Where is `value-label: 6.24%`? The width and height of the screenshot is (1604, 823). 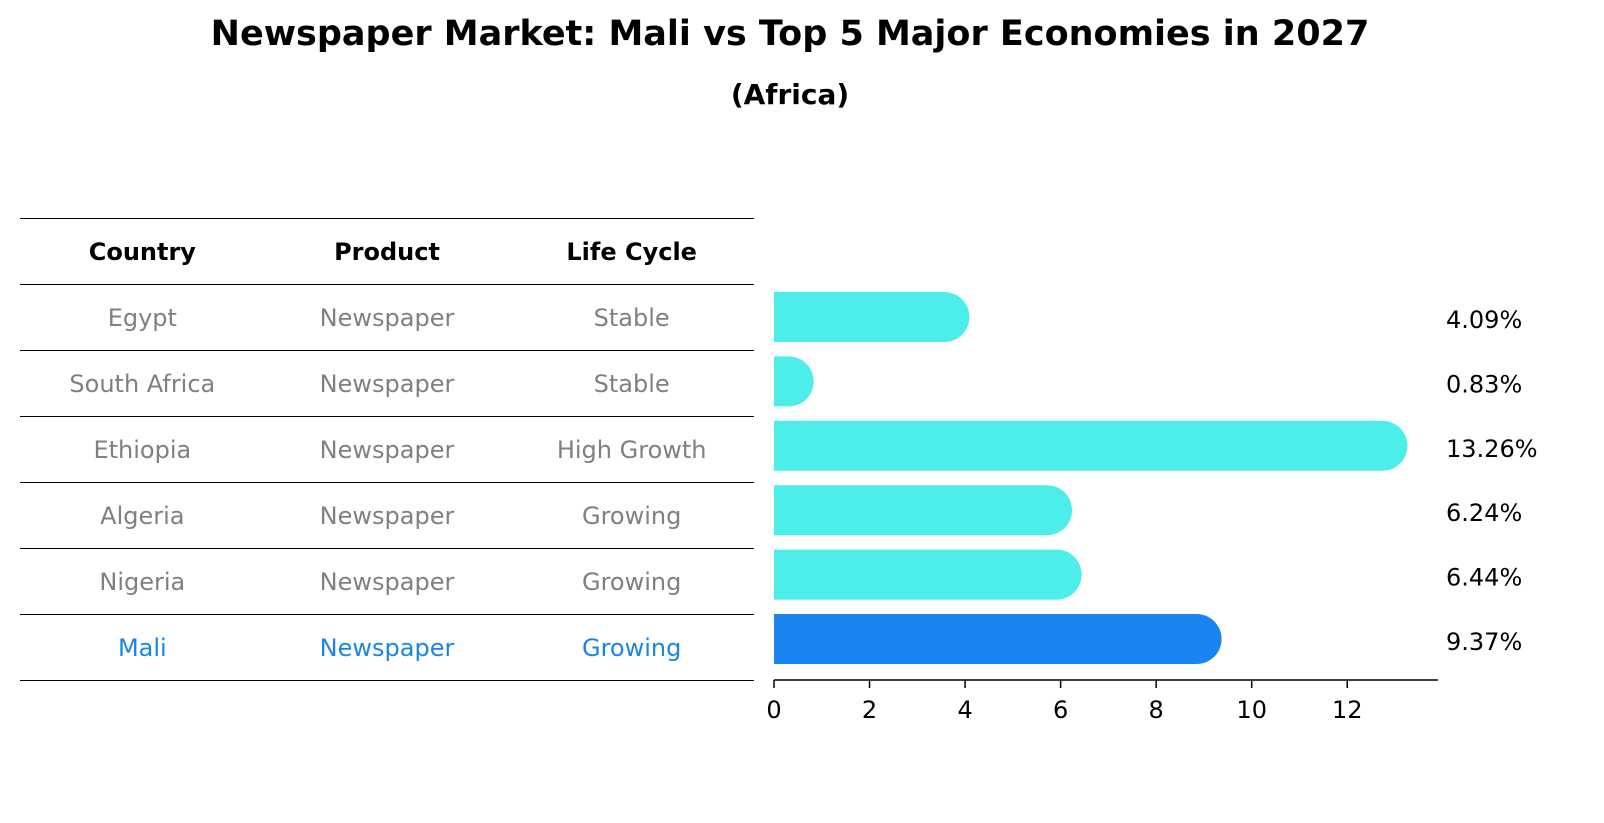 value-label: 6.24% is located at coordinates (1484, 513).